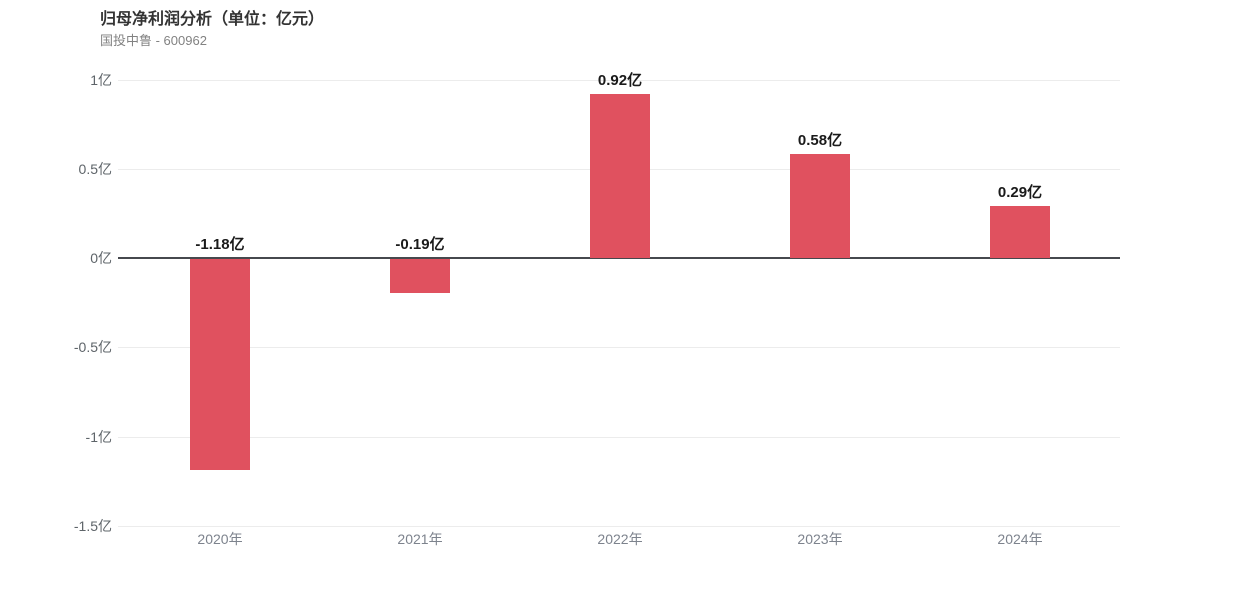  What do you see at coordinates (820, 539) in the screenshot?
I see `x-axis-tick-label: 2023年` at bounding box center [820, 539].